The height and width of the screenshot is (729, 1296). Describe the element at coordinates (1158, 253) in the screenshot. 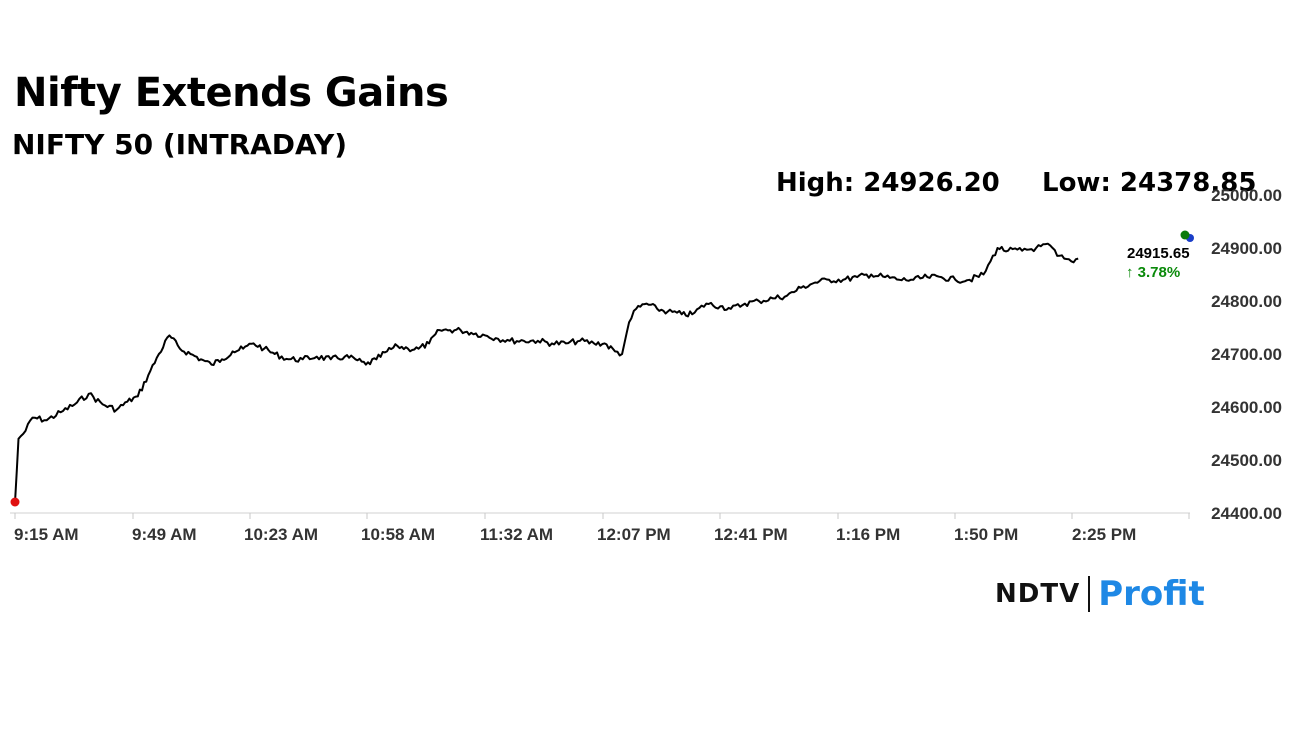

I see `last-value-label: 24915.65` at that location.